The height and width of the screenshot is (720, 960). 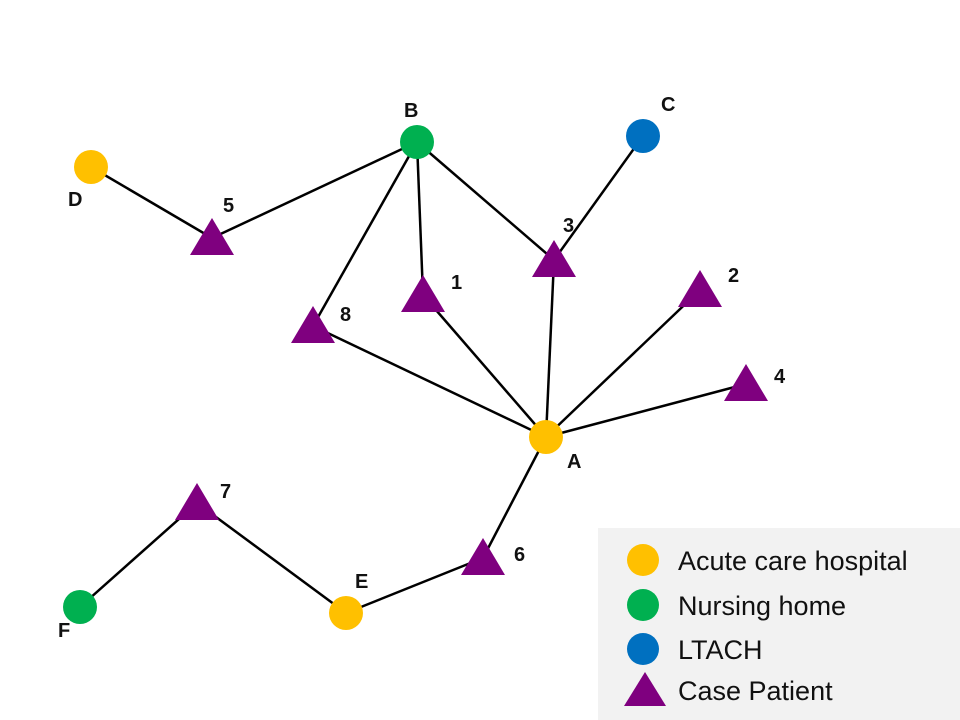 What do you see at coordinates (645, 689) in the screenshot?
I see `case-patient-triangle-icon` at bounding box center [645, 689].